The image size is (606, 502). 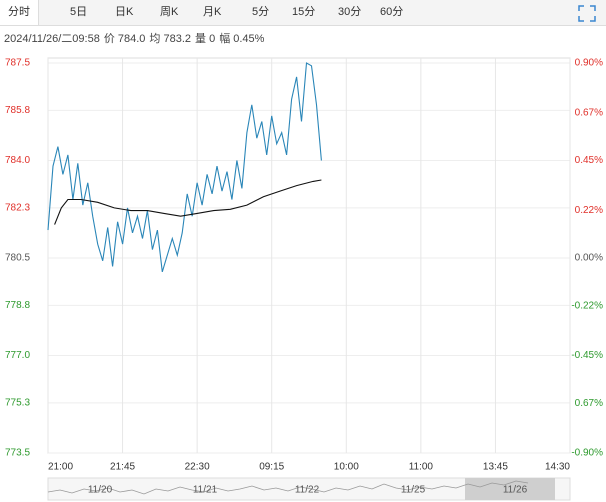 I want to click on navigator, so click(x=309, y=489).